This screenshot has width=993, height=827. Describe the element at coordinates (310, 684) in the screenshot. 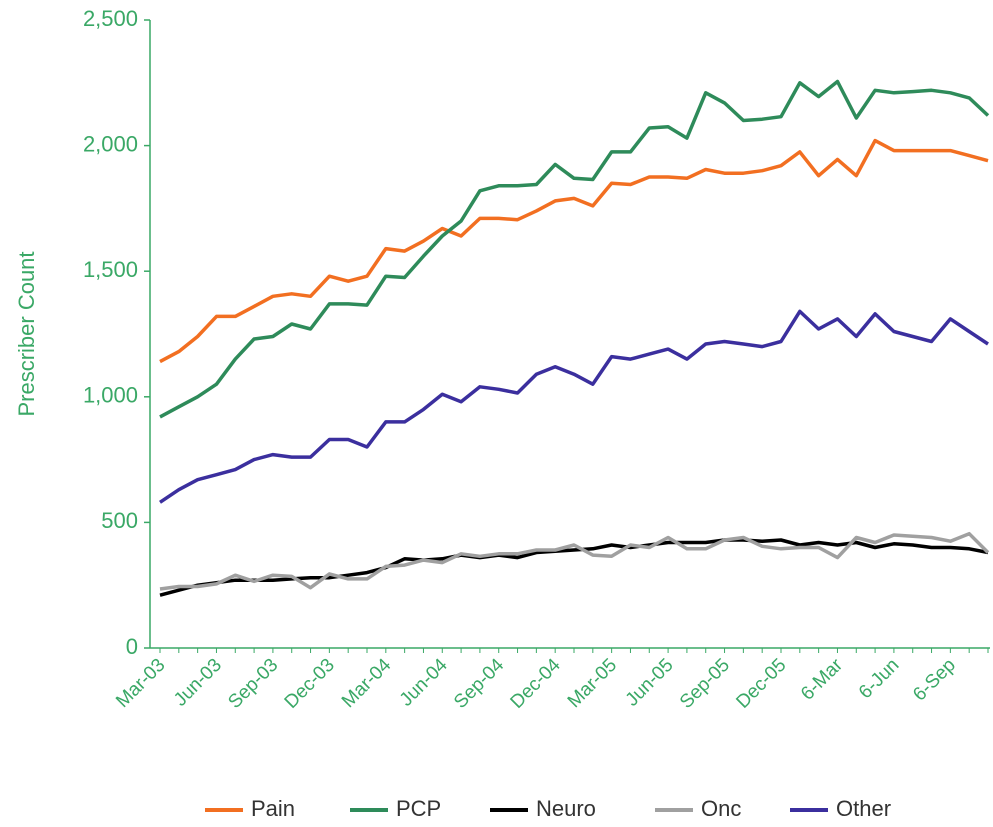

I see `x-tick-label: Dec-03` at that location.